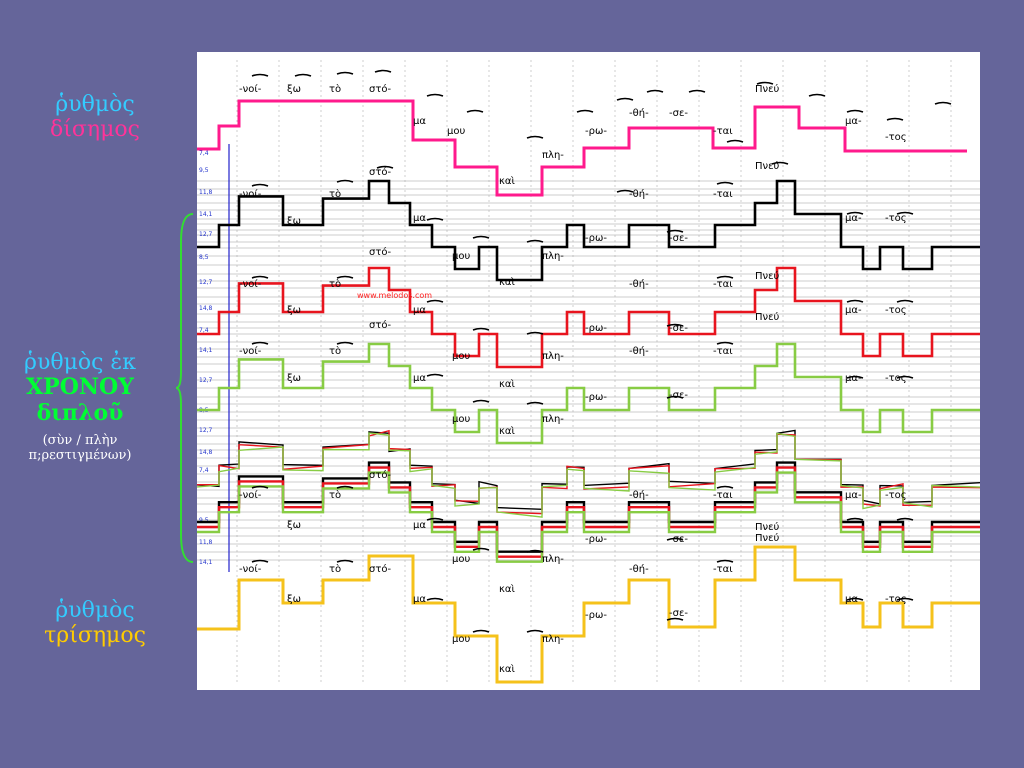 The image size is (1024, 768). Describe the element at coordinates (80, 362) in the screenshot. I see `label-xronou-line1: ῥυθμὸς ἐκ` at that location.